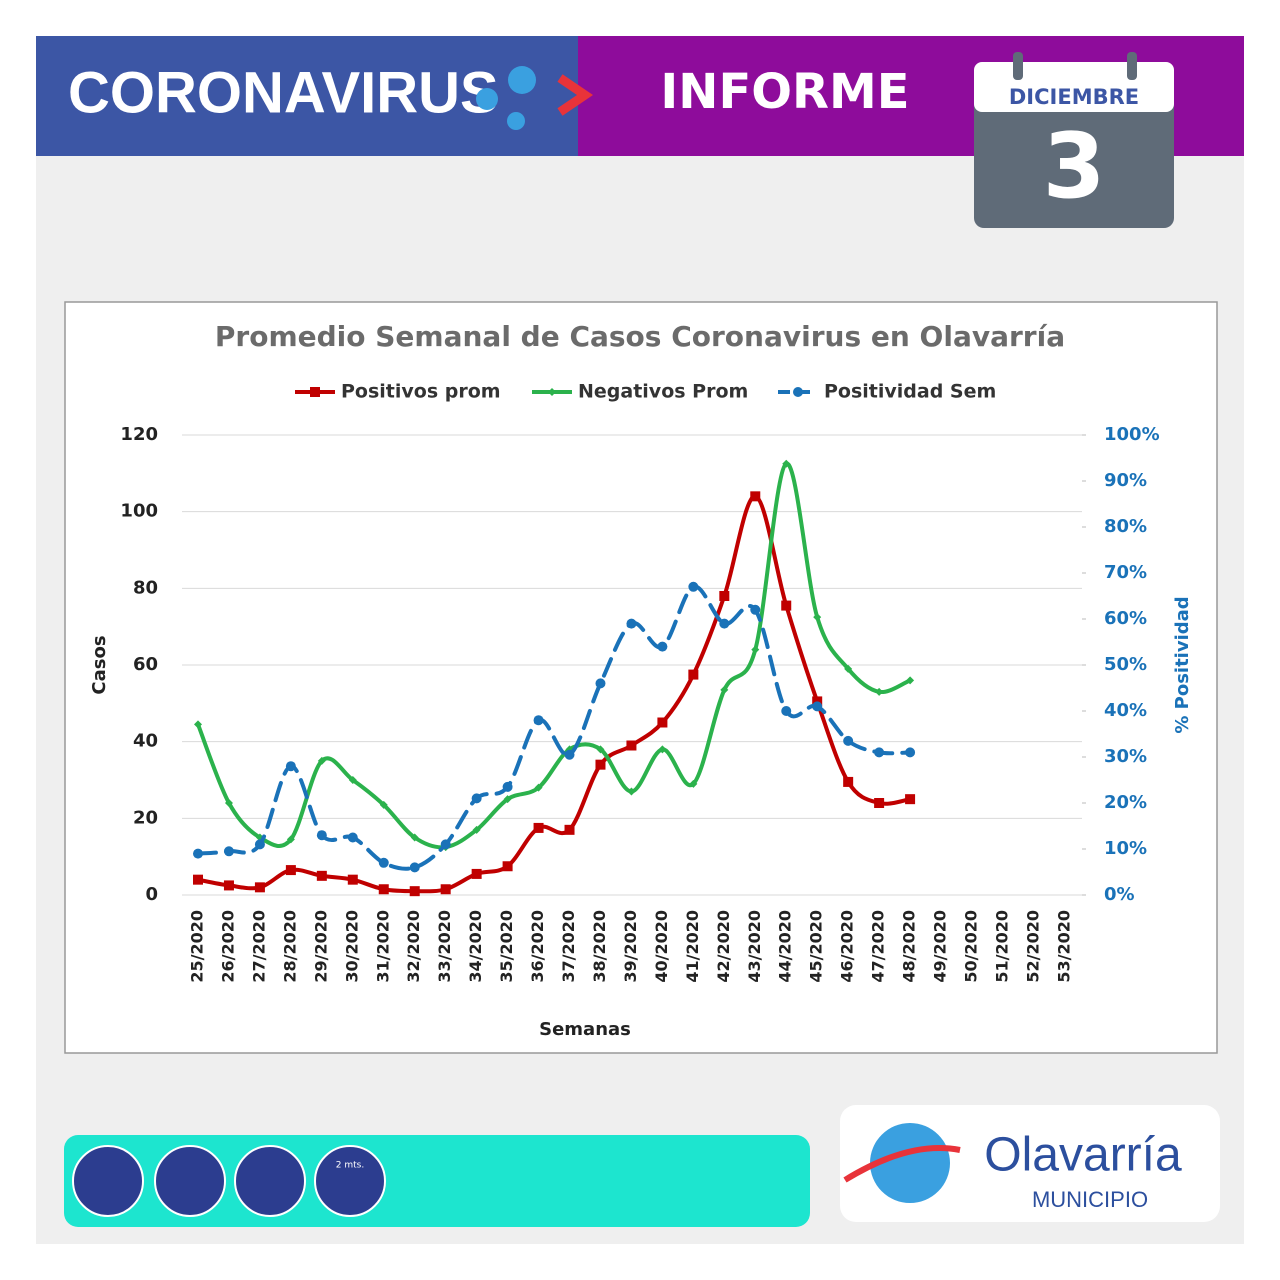 This screenshot has height=1280, width=1280. I want to click on x-tick-label: 29/2020, so click(320, 946).